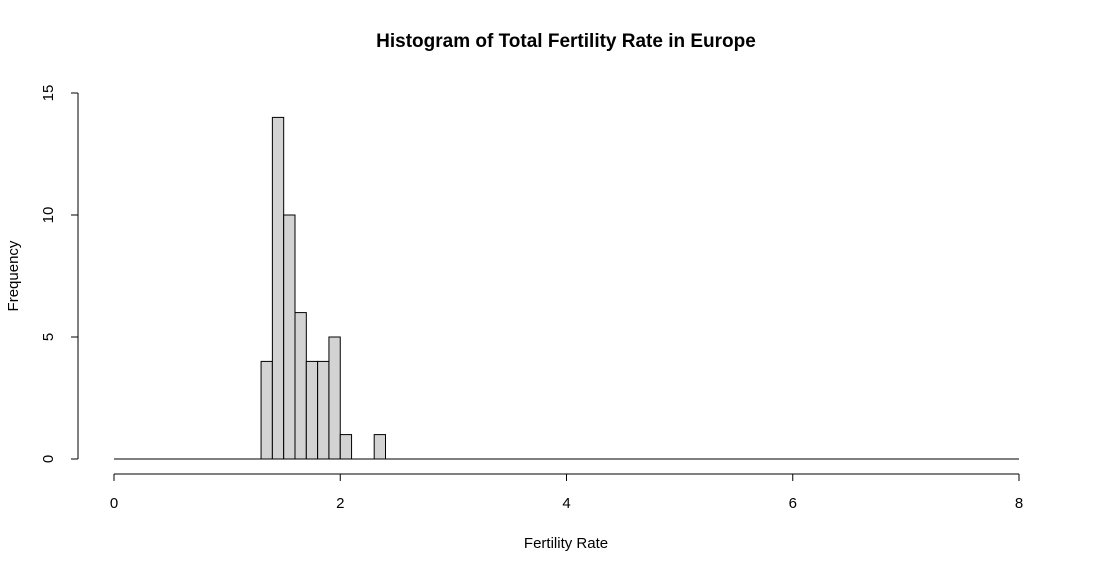 This screenshot has height=572, width=1097. I want to click on y-axis: 0 5 10 15, so click(59, 274).